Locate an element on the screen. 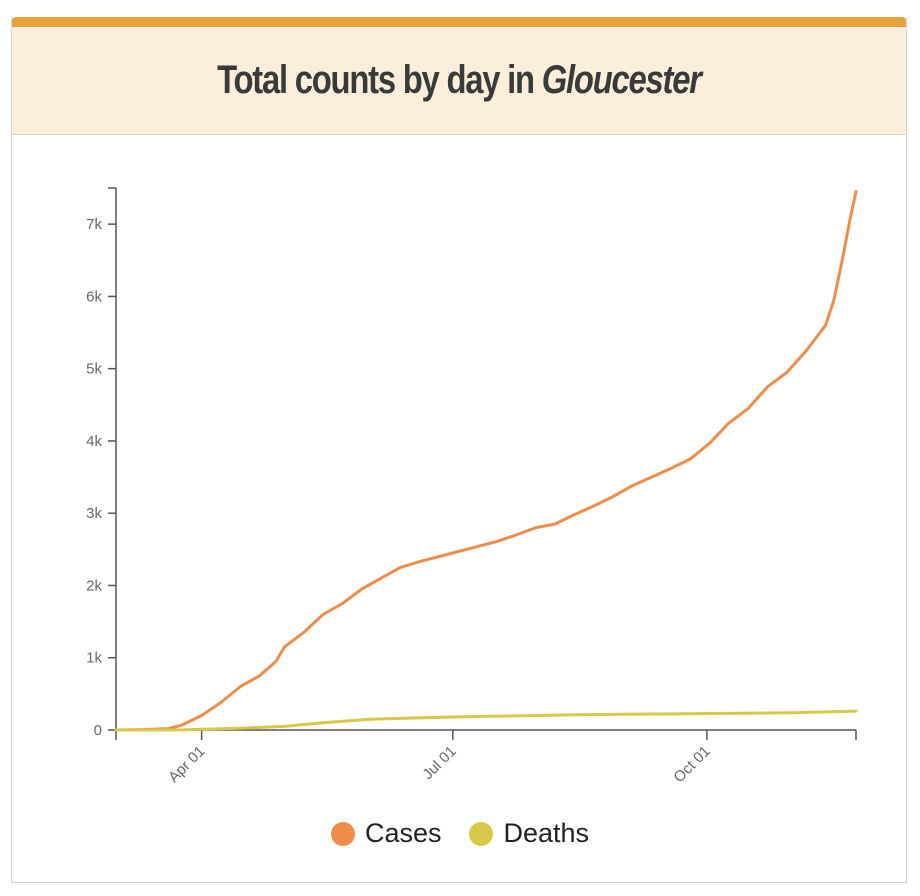 Image resolution: width=920 pixels, height=896 pixels. y-tick-label-5: 5k is located at coordinates (94, 369).